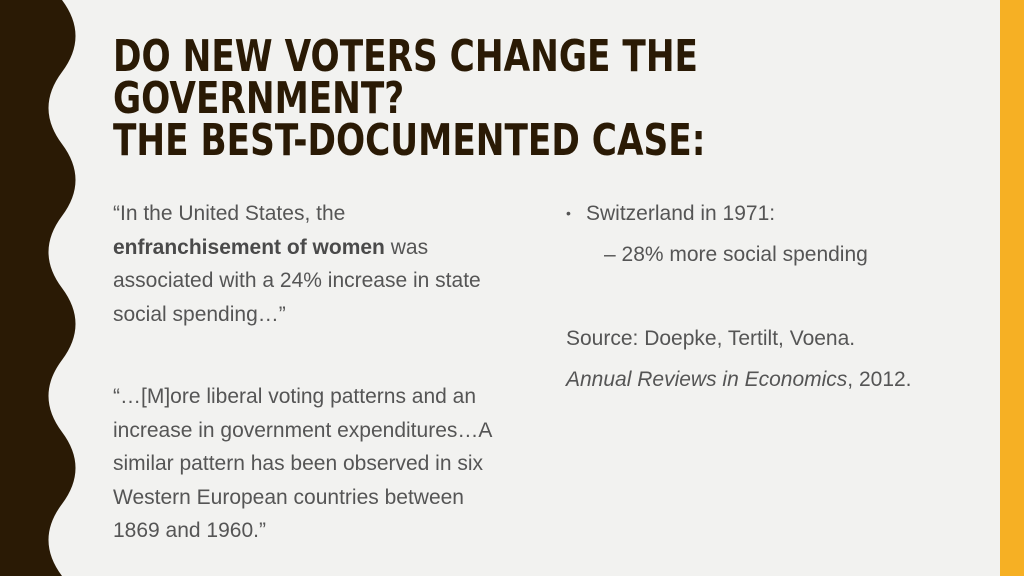 This screenshot has height=576, width=1024. I want to click on bullet-text: Switzerland in 1971:, so click(681, 213).